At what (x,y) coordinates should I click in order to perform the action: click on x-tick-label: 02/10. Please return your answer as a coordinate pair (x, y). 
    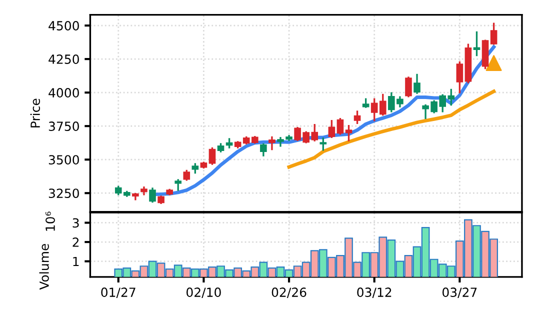
    Looking at the image, I should click on (203, 293).